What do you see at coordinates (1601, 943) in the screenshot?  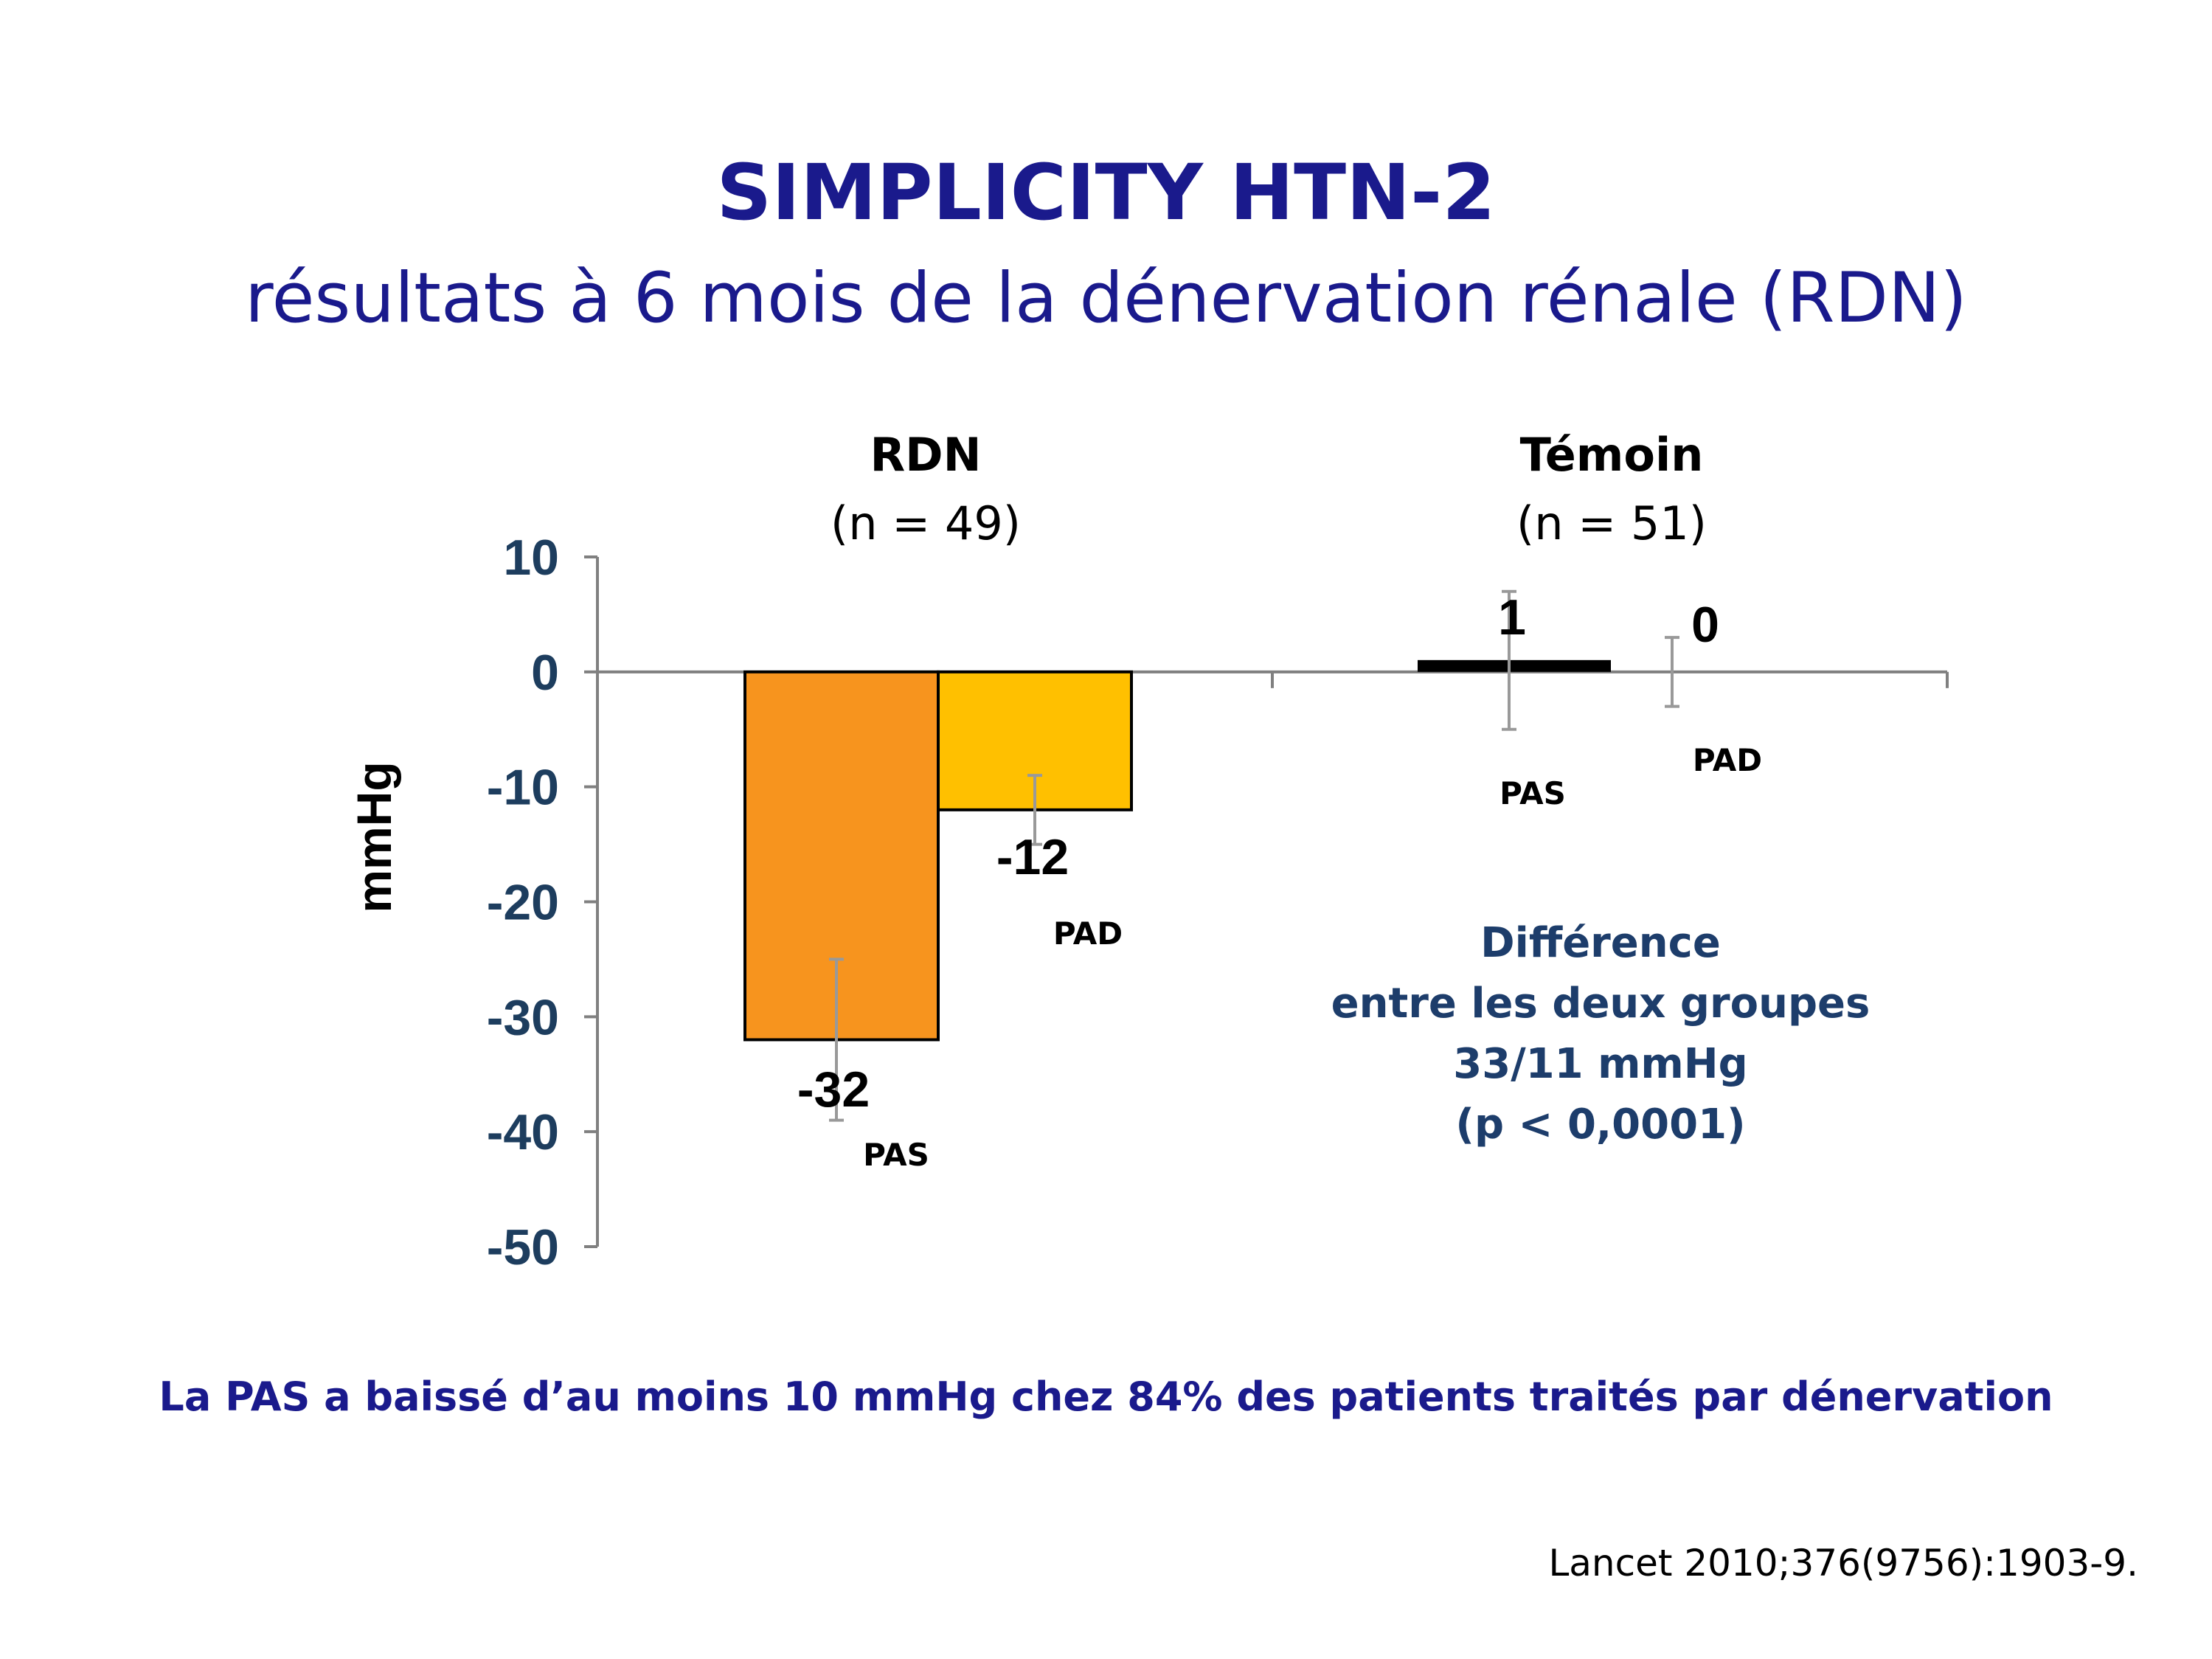 I see `difference-line: Différence` at bounding box center [1601, 943].